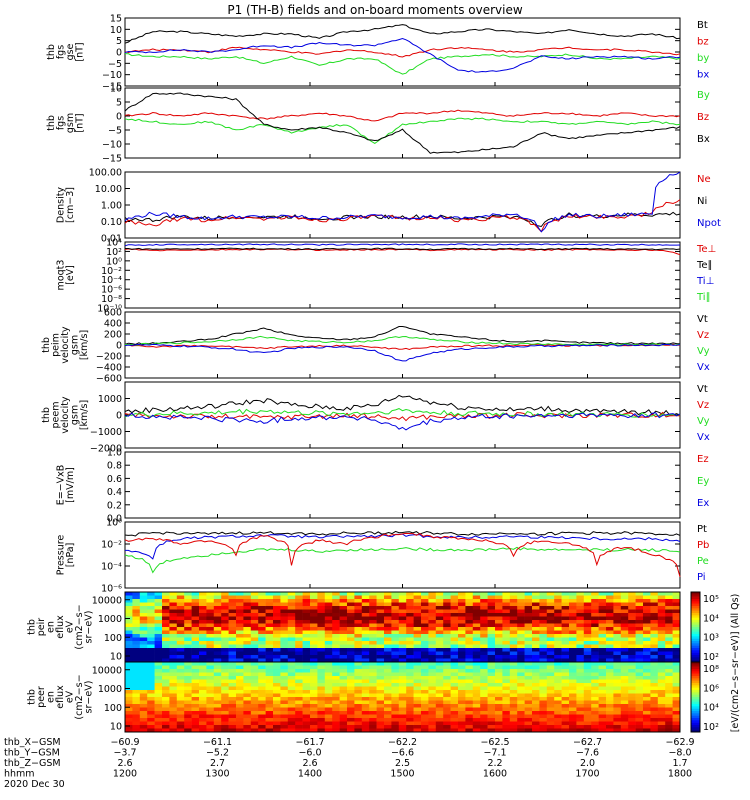  I want to click on y-tick-label: −10, so click(112, 145).